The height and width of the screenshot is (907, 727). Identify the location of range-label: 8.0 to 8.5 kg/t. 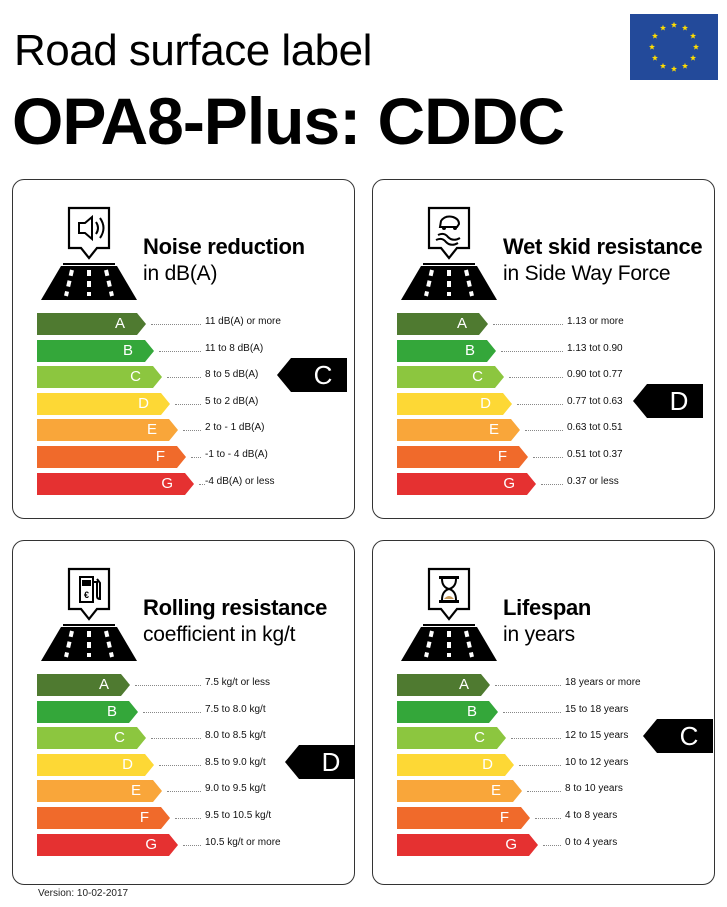
(235, 736).